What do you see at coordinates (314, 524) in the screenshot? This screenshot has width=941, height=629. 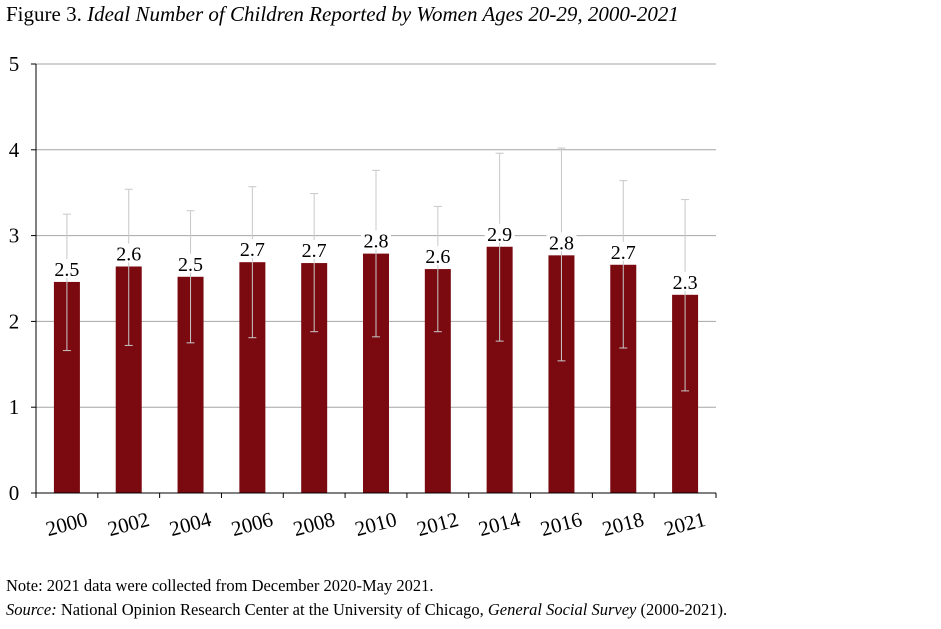 I see `x-tick-label: 2008` at bounding box center [314, 524].